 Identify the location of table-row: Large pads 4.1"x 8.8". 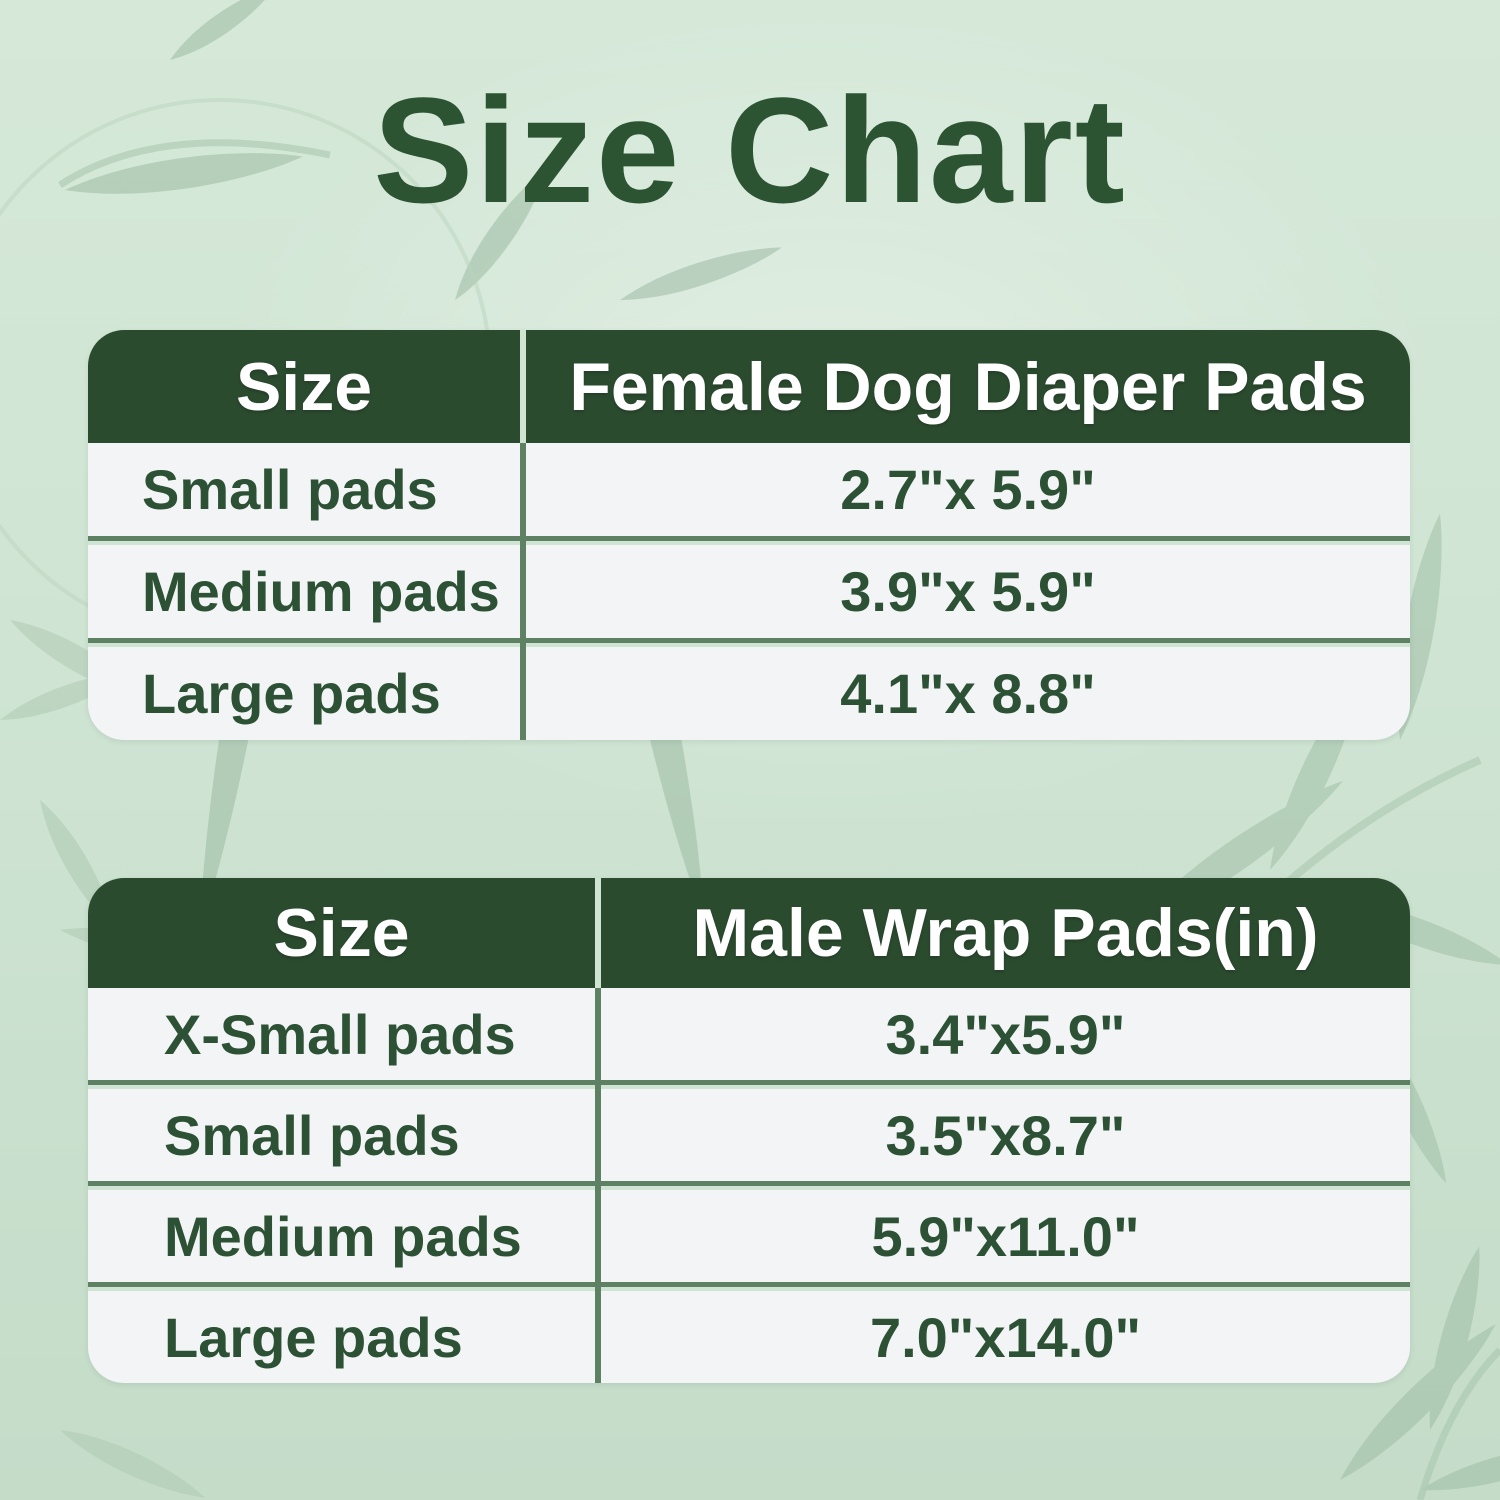
(749, 693).